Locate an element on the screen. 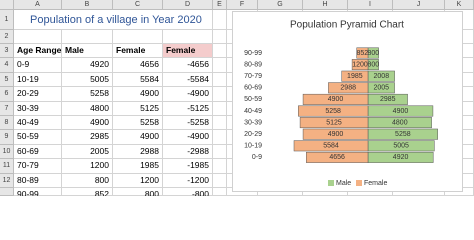 The height and width of the screenshot is (240, 474). header-cell: Female is located at coordinates (188, 51).